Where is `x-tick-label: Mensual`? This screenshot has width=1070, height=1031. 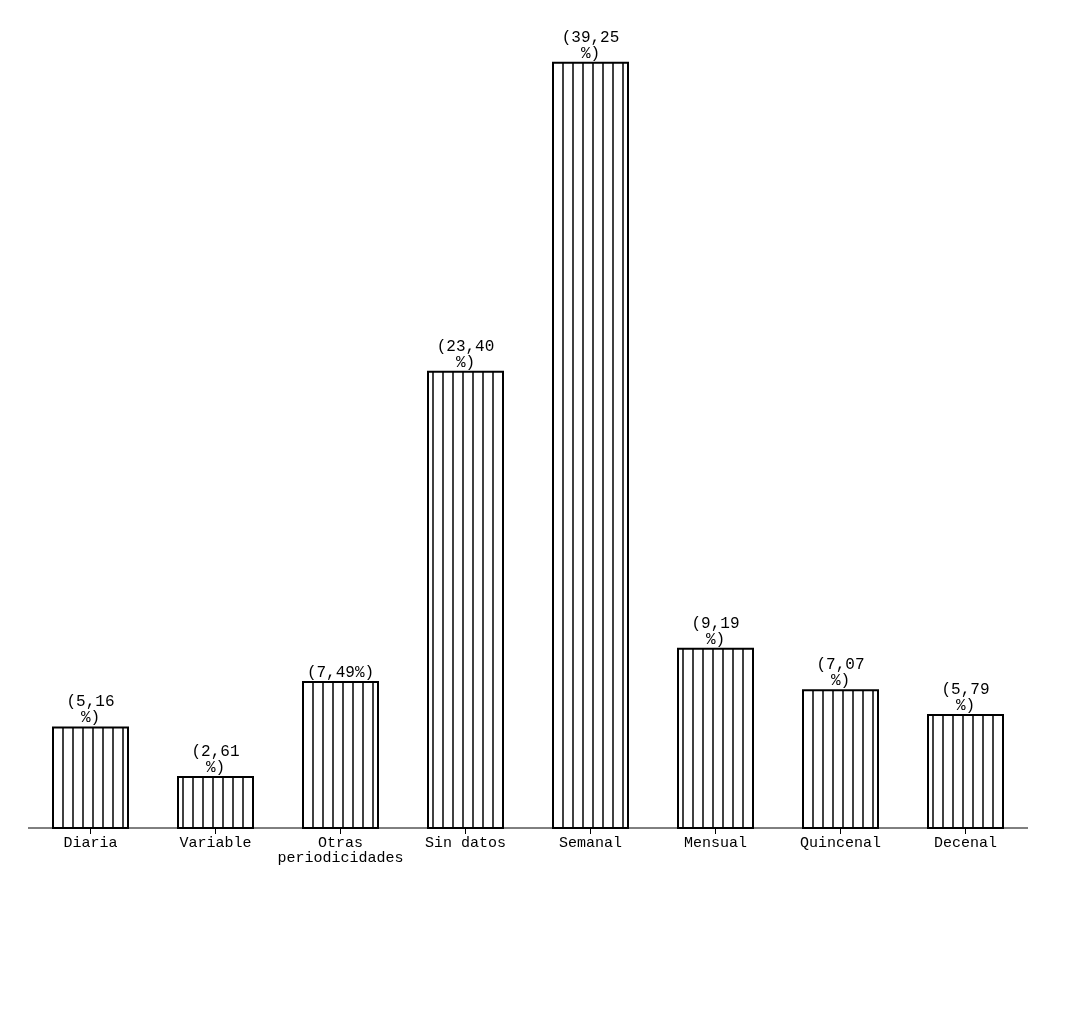
x-tick-label: Mensual is located at coordinates (715, 843).